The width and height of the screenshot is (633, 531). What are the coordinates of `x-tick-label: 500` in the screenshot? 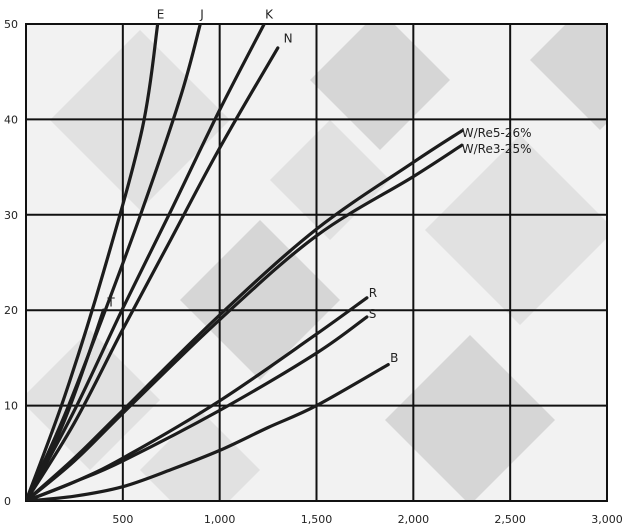 It's located at (122, 519).